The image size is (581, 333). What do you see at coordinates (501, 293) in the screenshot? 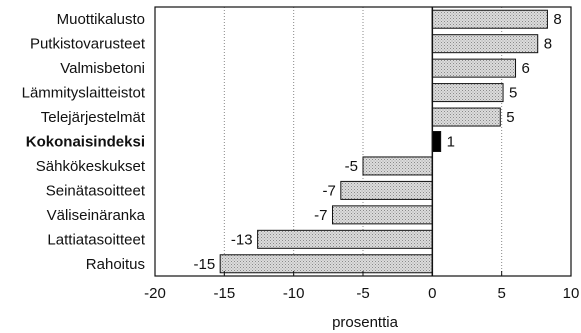
I see `x-tick-label: 5` at bounding box center [501, 293].